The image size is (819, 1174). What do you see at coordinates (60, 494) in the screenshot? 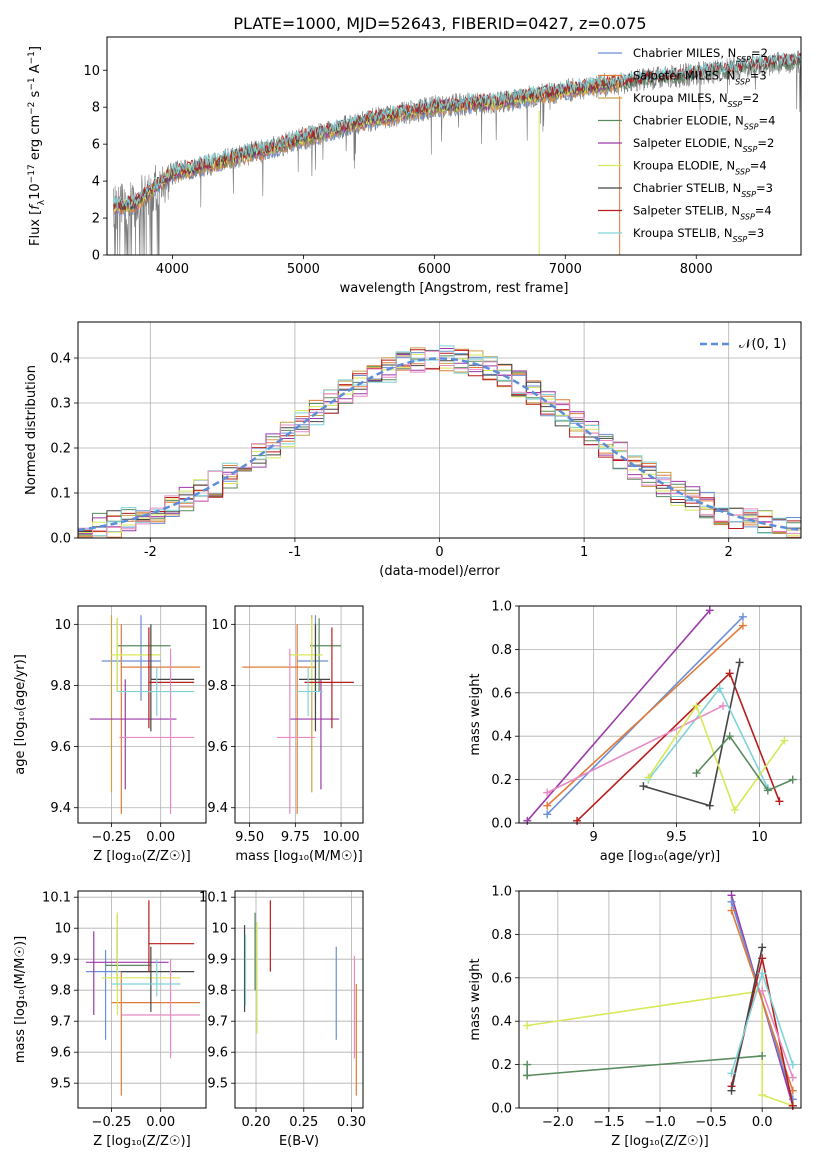
I see `y-tick-label: 0.1` at bounding box center [60, 494].